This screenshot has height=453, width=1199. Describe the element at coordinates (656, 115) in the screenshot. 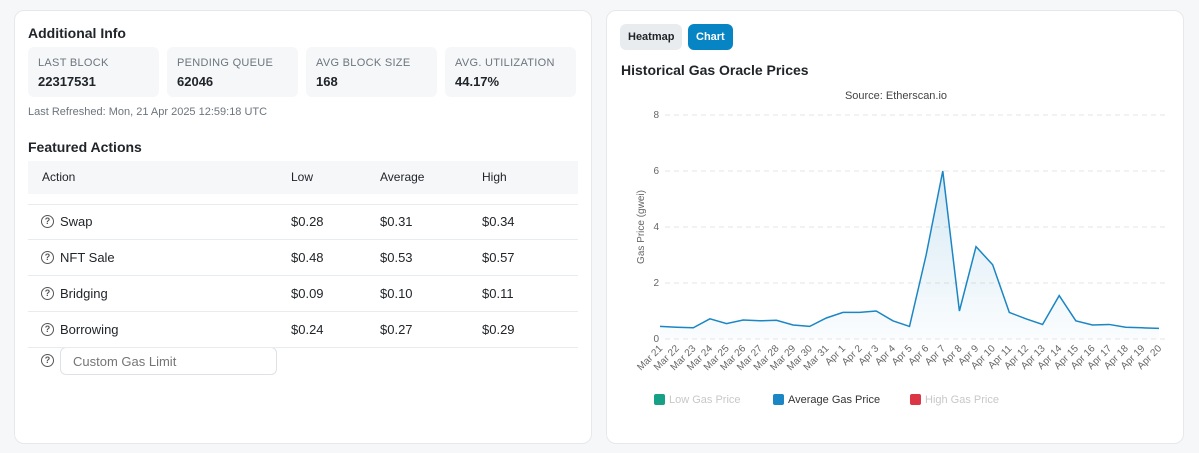

I see `y-tick-label: 8` at that location.